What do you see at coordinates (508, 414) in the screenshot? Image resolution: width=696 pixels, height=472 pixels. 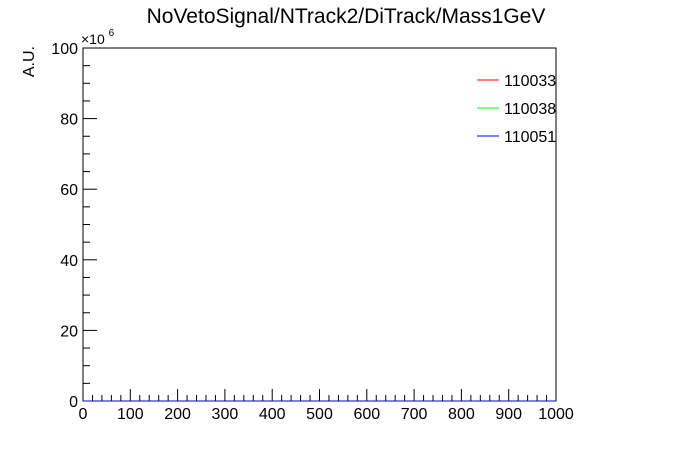 I see `x-tick-label: 900` at bounding box center [508, 414].